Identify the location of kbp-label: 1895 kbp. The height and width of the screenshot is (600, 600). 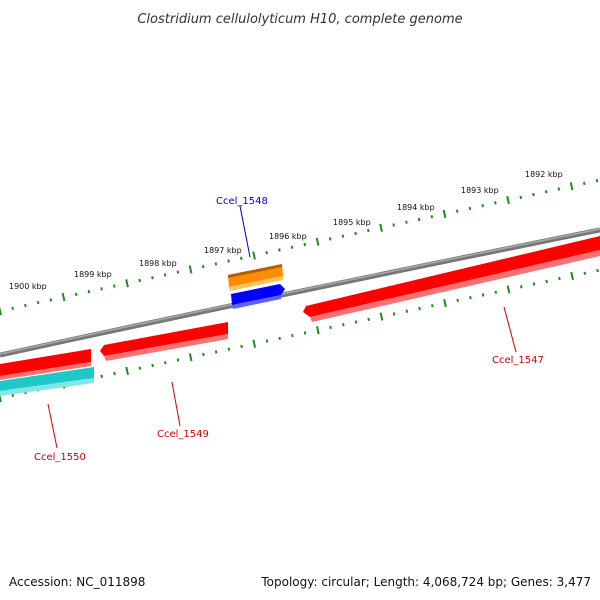
(352, 222).